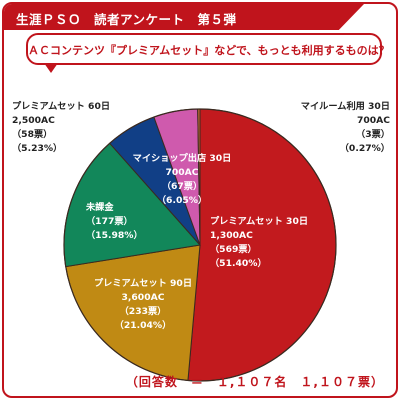  Describe the element at coordinates (182, 200) in the screenshot. I see `slice-percent: （6.05%）` at that location.